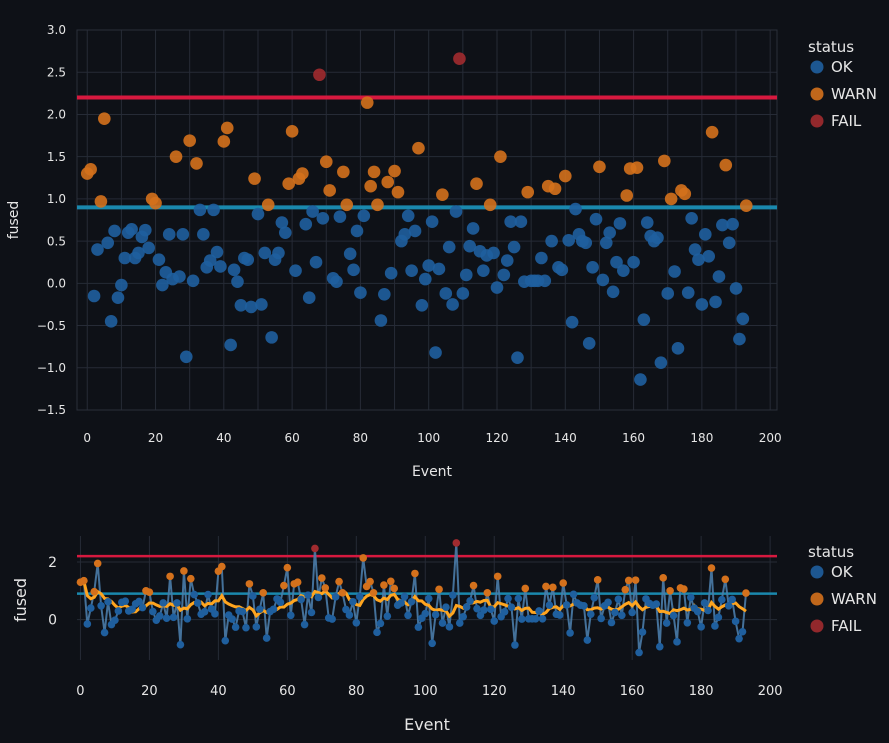 The image size is (889, 743). What do you see at coordinates (842, 84) in the screenshot?
I see `top-legend: status OK WARN FAIL` at bounding box center [842, 84].